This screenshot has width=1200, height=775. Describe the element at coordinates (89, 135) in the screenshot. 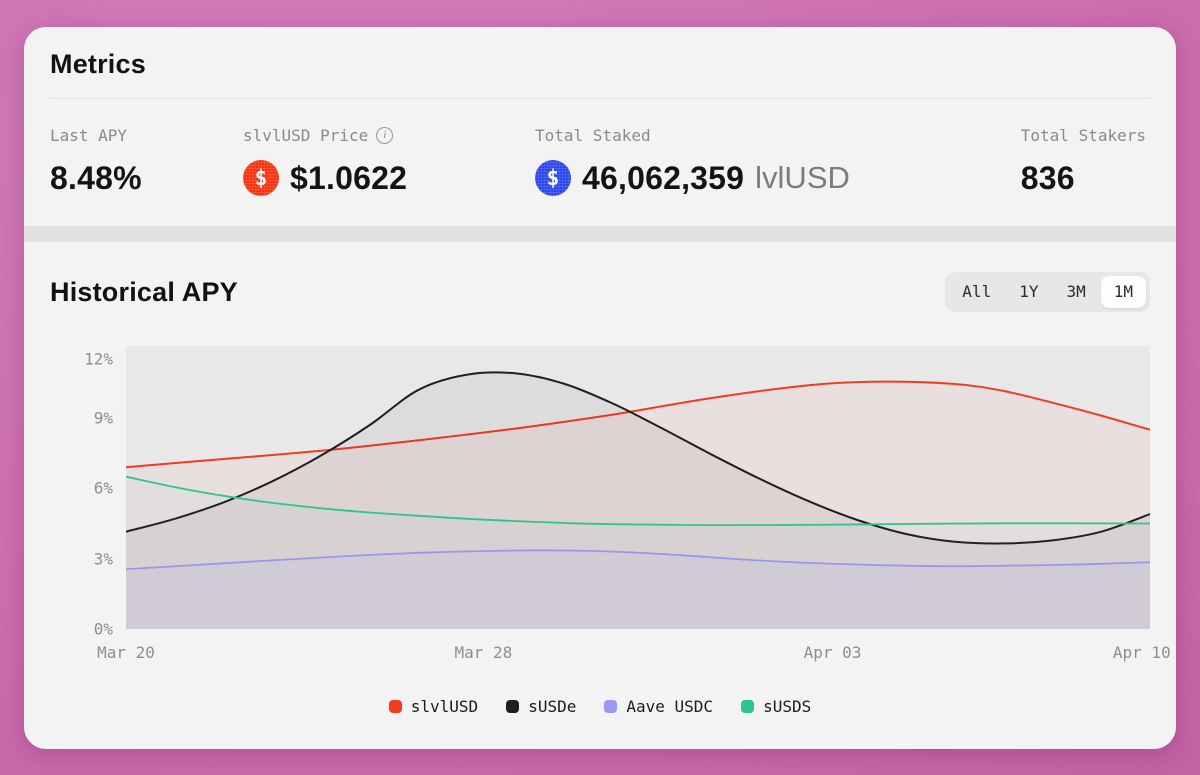

I see `stat-label-text: Last APY` at that location.